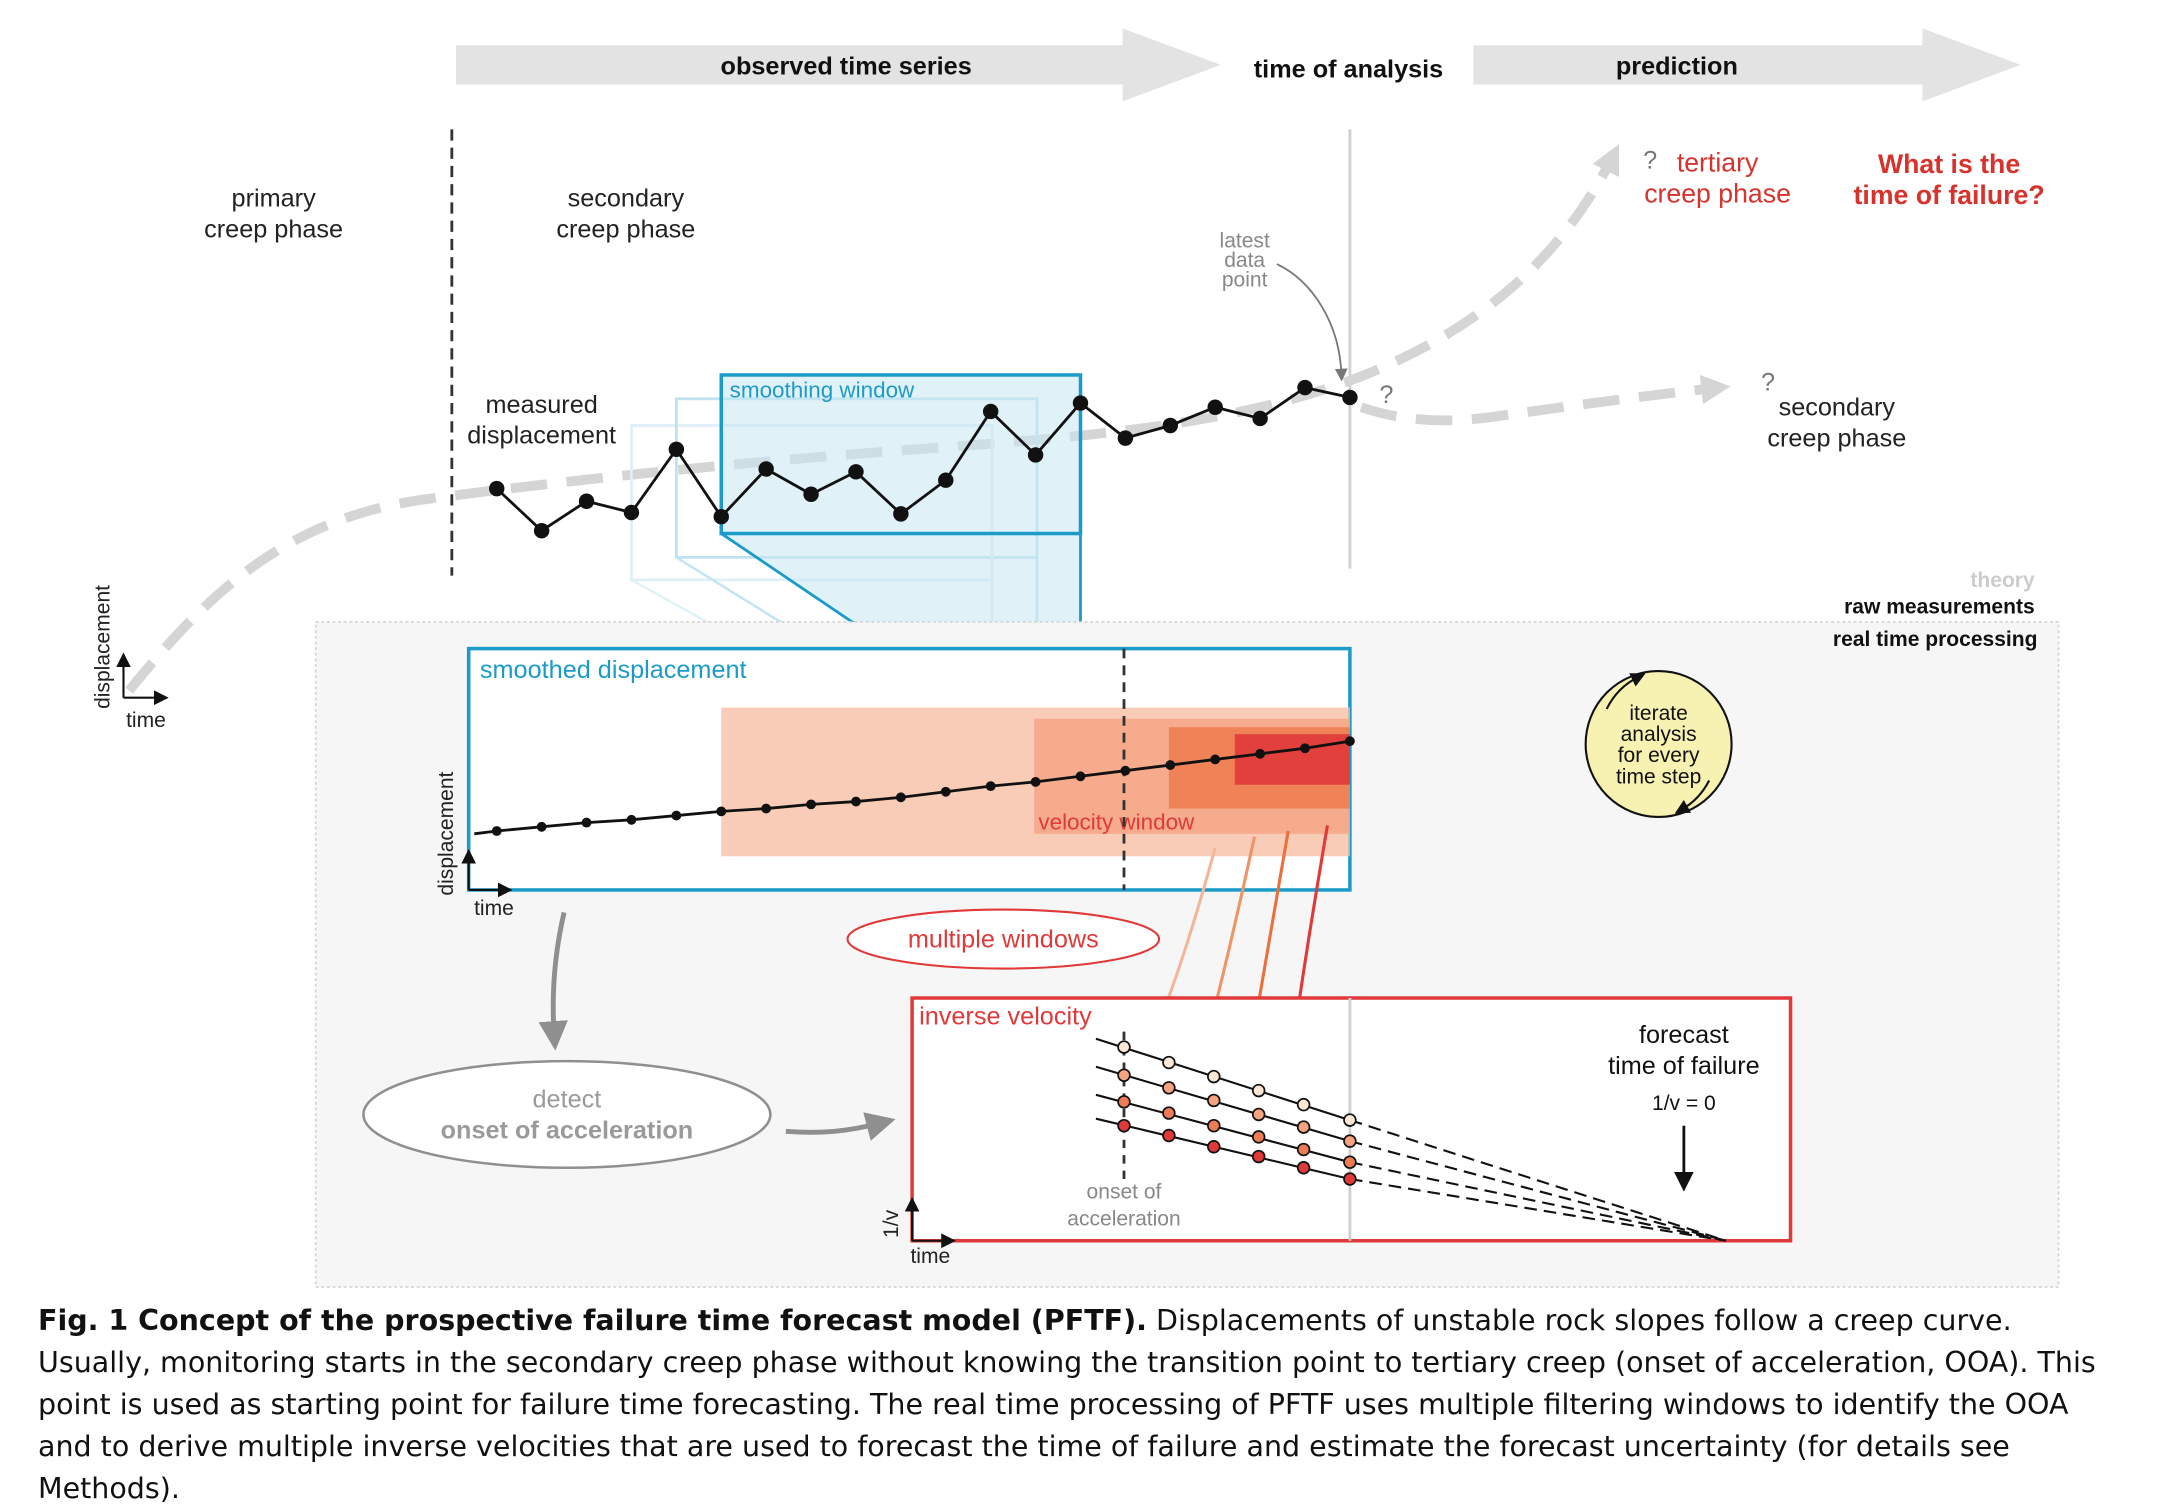  I want to click on smoothed-points, so click(923, 786).